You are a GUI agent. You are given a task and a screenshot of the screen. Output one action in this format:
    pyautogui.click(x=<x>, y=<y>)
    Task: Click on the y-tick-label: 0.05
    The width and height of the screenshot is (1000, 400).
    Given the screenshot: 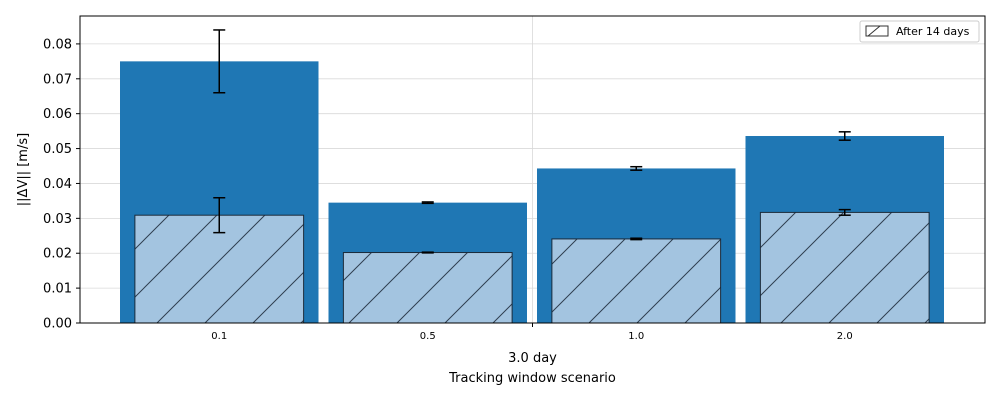 What is the action you would take?
    pyautogui.click(x=57, y=149)
    